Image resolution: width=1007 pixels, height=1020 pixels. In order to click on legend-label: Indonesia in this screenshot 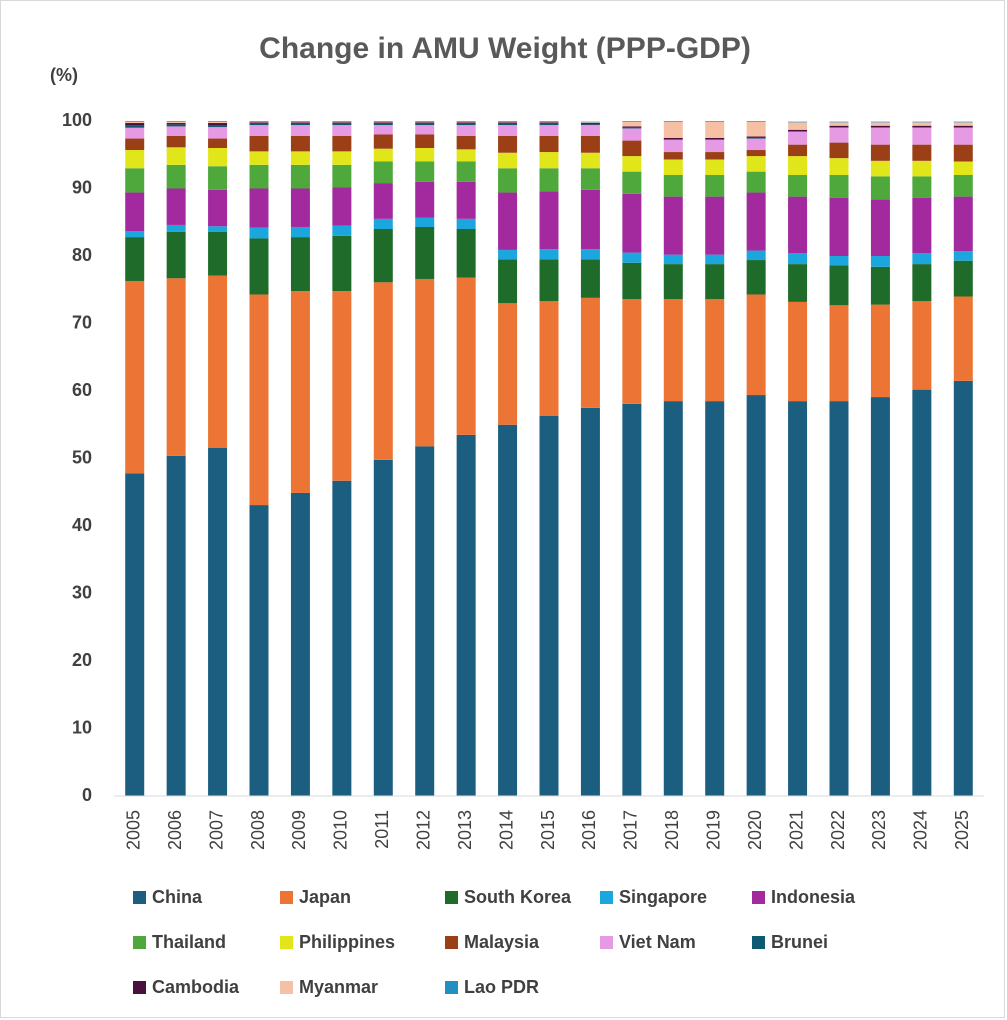, I will do `click(813, 897)`.